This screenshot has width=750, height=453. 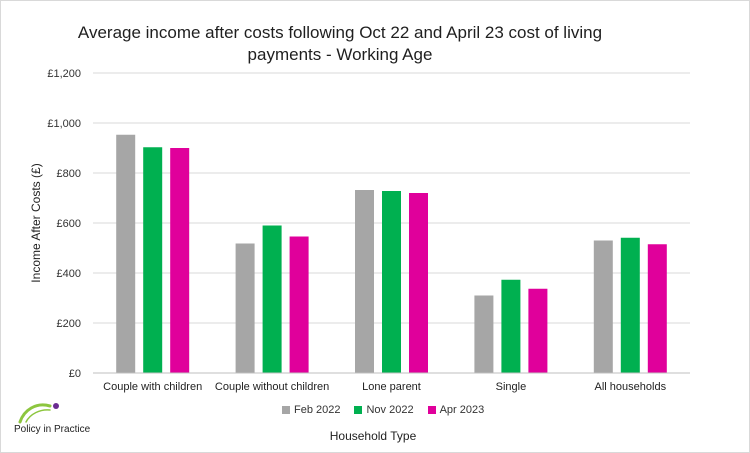 I want to click on bar-feb-2022-all-households, so click(x=603, y=306).